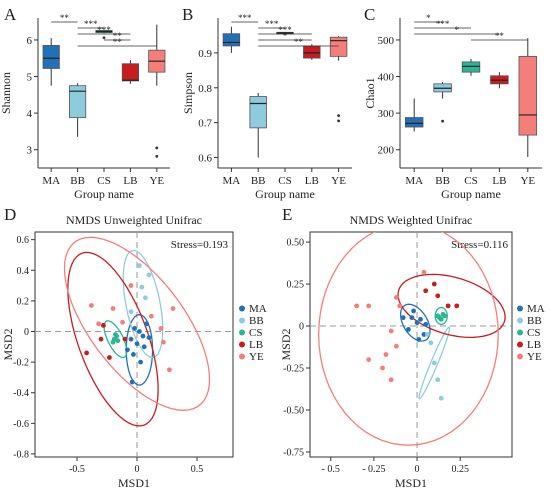 The height and width of the screenshot is (491, 550). Describe the element at coordinates (471, 67) in the screenshot. I see `box-CS` at that location.